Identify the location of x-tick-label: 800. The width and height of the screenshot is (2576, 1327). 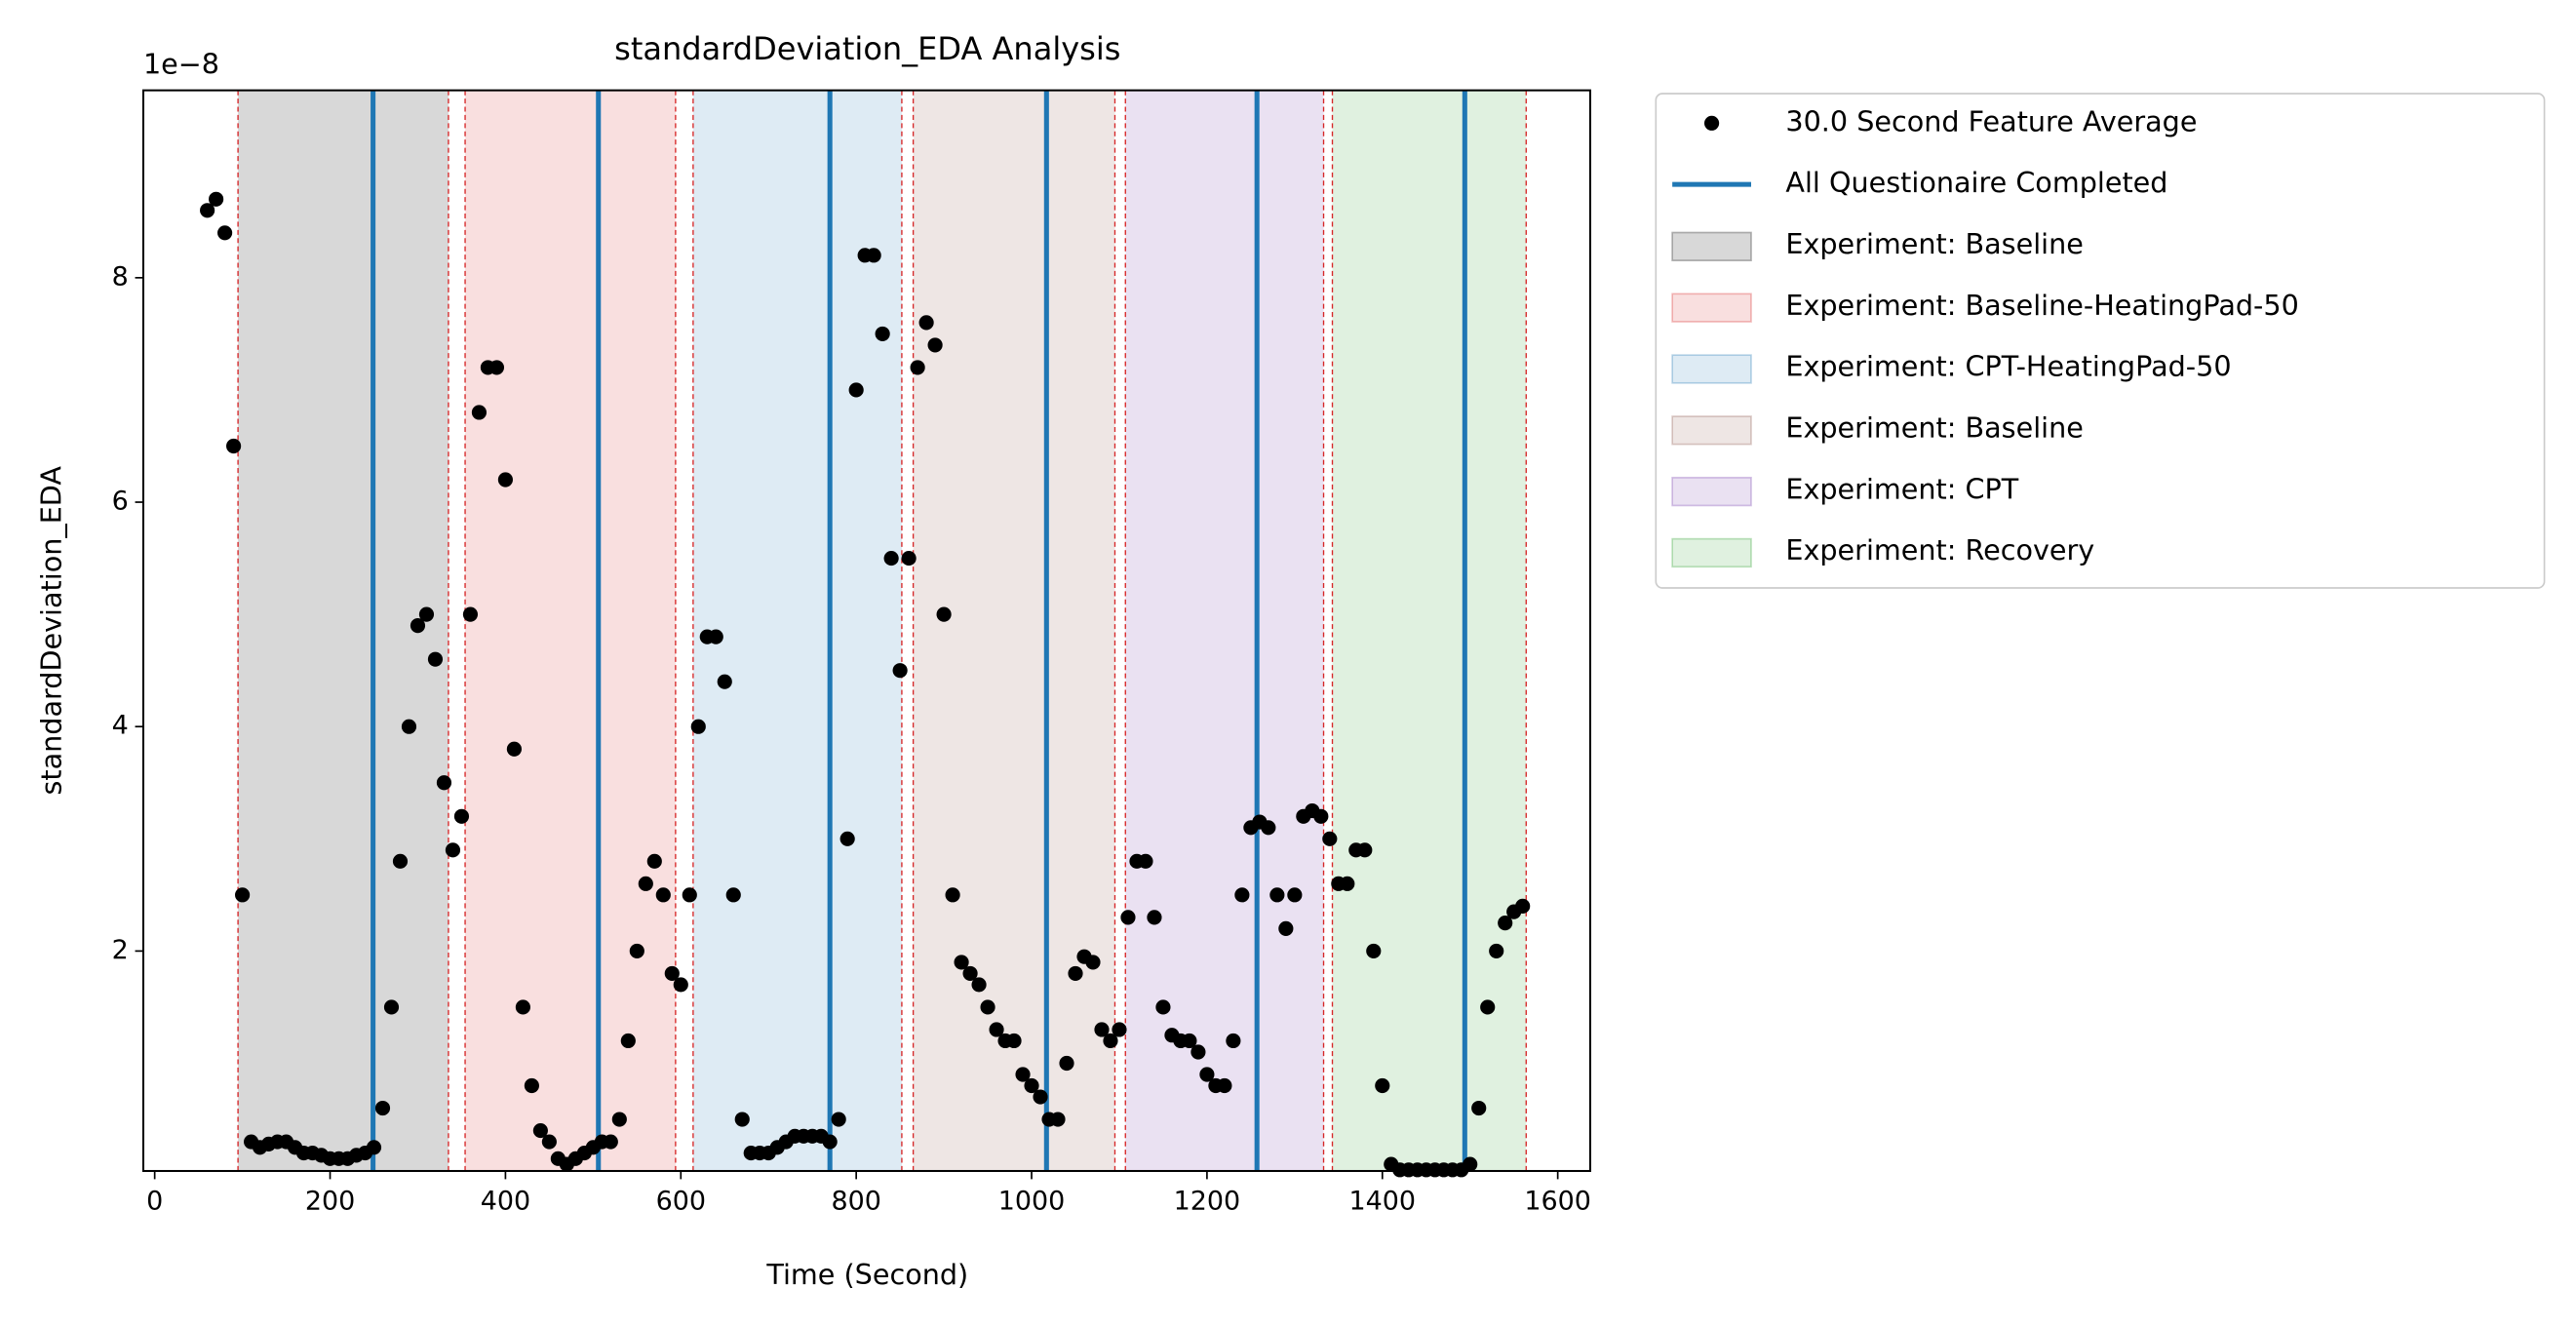
(855, 1201).